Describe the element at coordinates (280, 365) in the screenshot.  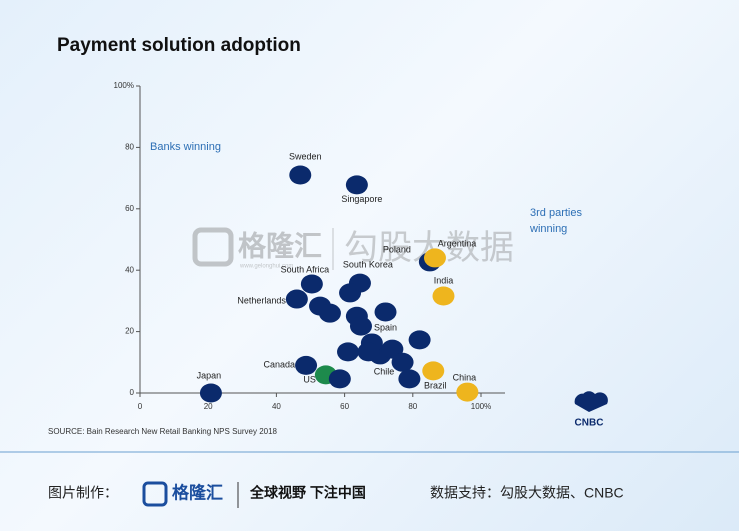
I see `point-label: Canada` at that location.